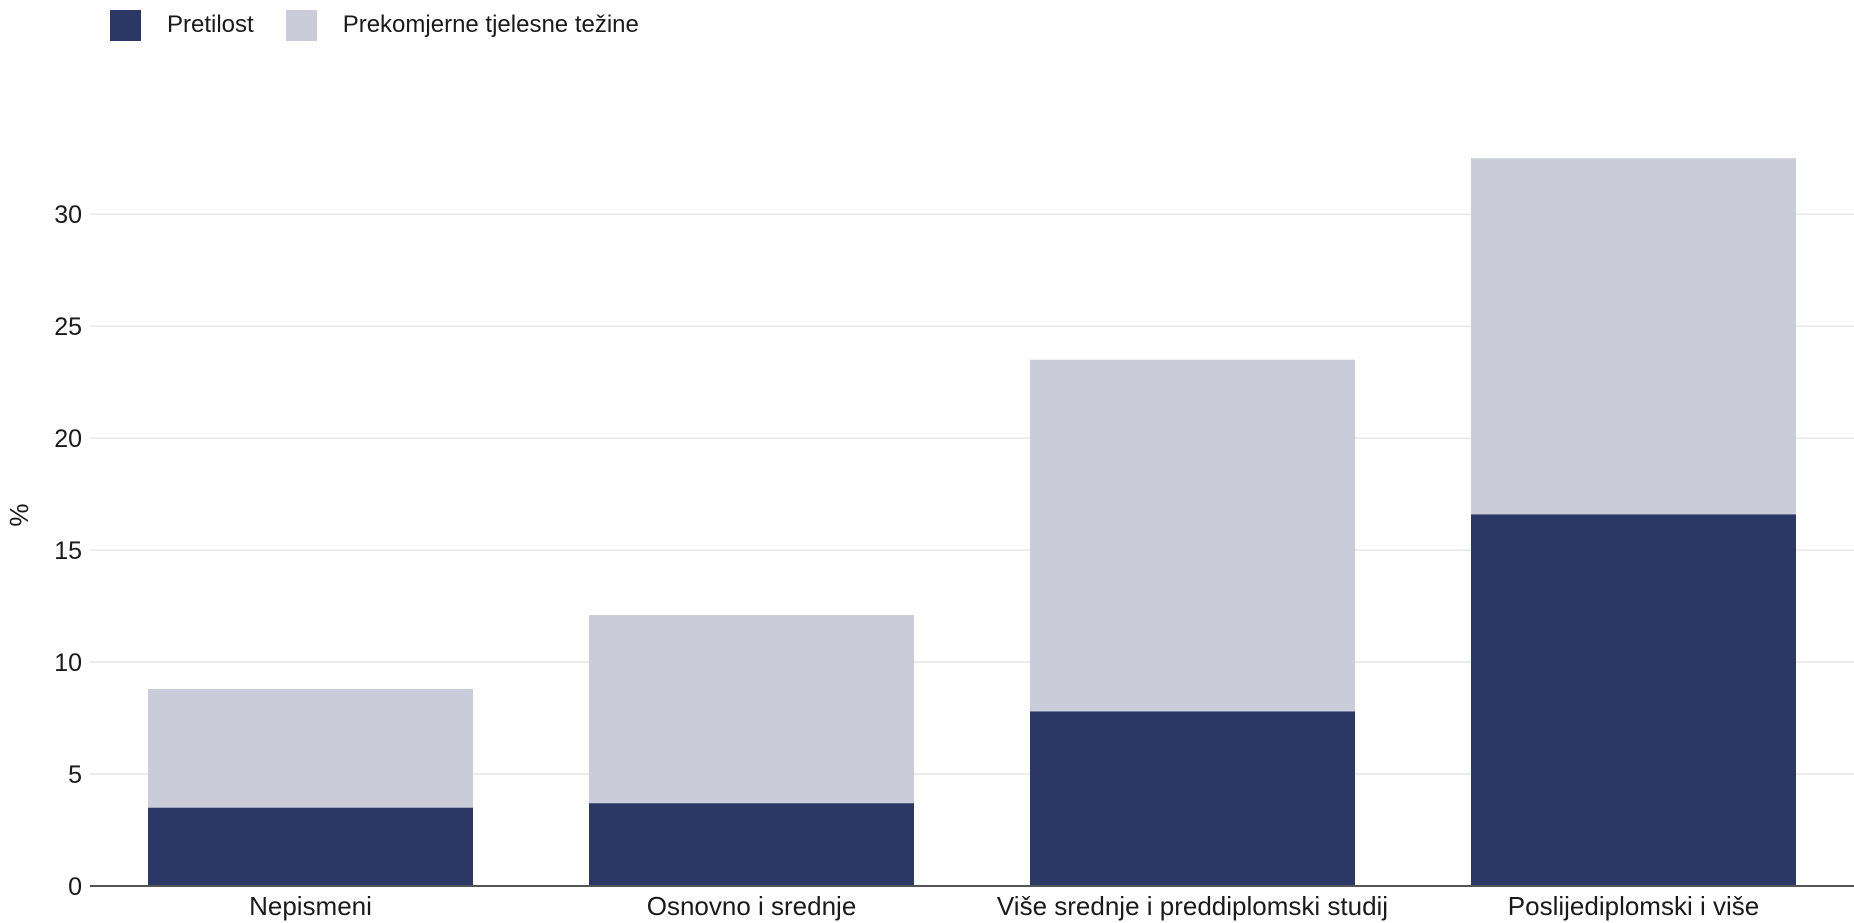 The width and height of the screenshot is (1854, 923). What do you see at coordinates (75, 775) in the screenshot?
I see `y-tick-label: 5` at bounding box center [75, 775].